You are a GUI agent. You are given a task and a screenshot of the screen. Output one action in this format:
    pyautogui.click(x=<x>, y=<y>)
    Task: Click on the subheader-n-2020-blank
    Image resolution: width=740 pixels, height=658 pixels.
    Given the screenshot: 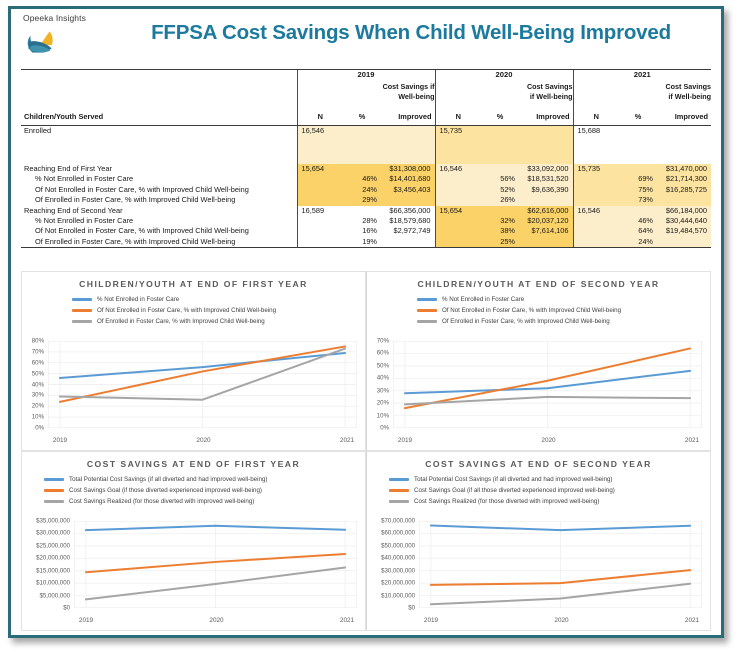 What is the action you would take?
    pyautogui.click(x=457, y=97)
    